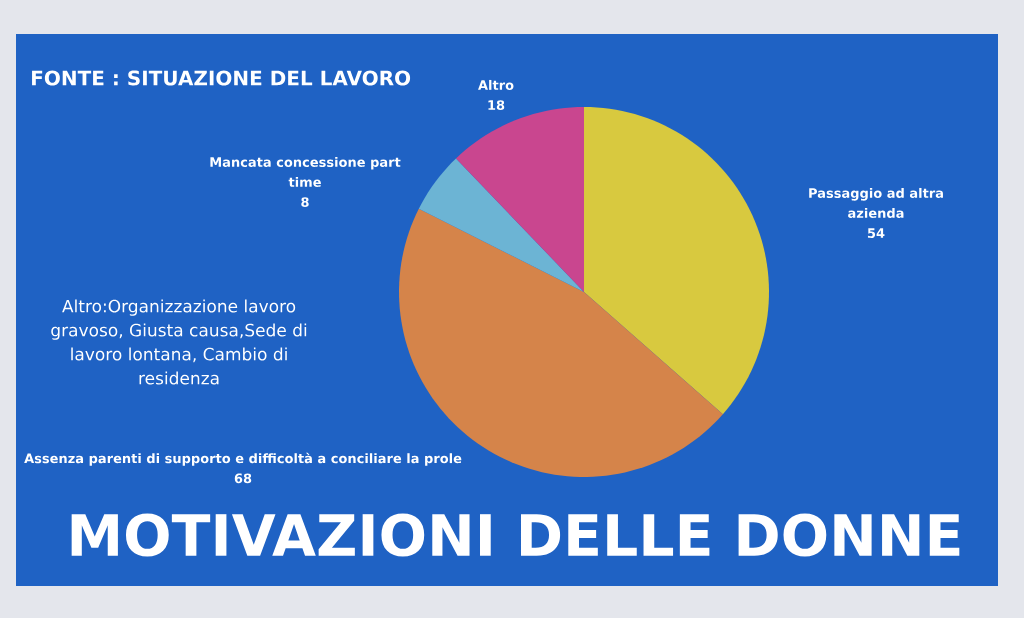 This screenshot has width=1024, height=618. What do you see at coordinates (179, 342) in the screenshot?
I see `text: Altro:Organizzazione lavoro gravoso, Giusta causa,Sede di lavoro lontana, Cambio di residenza` at bounding box center [179, 342].